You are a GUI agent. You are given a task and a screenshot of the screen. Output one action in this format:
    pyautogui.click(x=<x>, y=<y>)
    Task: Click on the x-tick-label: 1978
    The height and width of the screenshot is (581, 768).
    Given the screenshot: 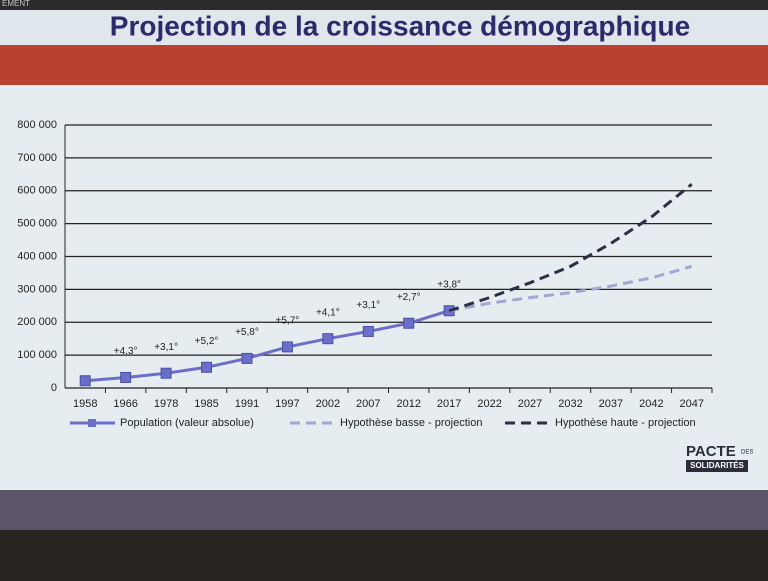 What is the action you would take?
    pyautogui.click(x=166, y=404)
    